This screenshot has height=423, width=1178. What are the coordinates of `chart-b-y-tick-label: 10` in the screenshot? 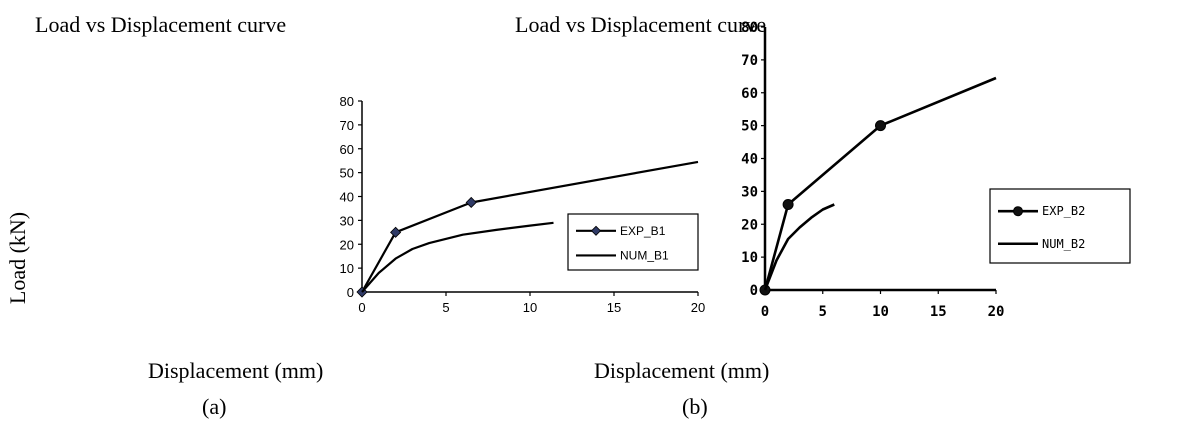 It's located at (749, 258).